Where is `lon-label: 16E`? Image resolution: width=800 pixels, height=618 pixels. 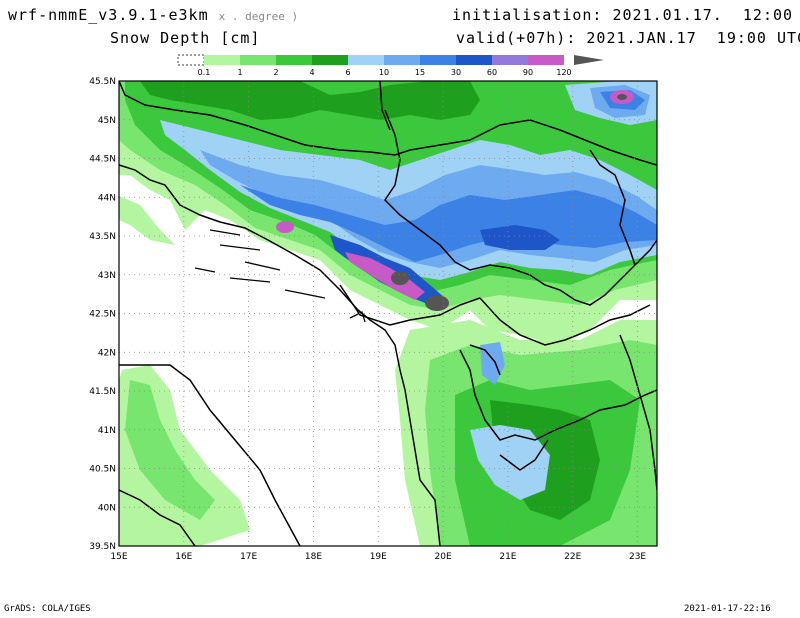 lon-label: 16E is located at coordinates (183, 557).